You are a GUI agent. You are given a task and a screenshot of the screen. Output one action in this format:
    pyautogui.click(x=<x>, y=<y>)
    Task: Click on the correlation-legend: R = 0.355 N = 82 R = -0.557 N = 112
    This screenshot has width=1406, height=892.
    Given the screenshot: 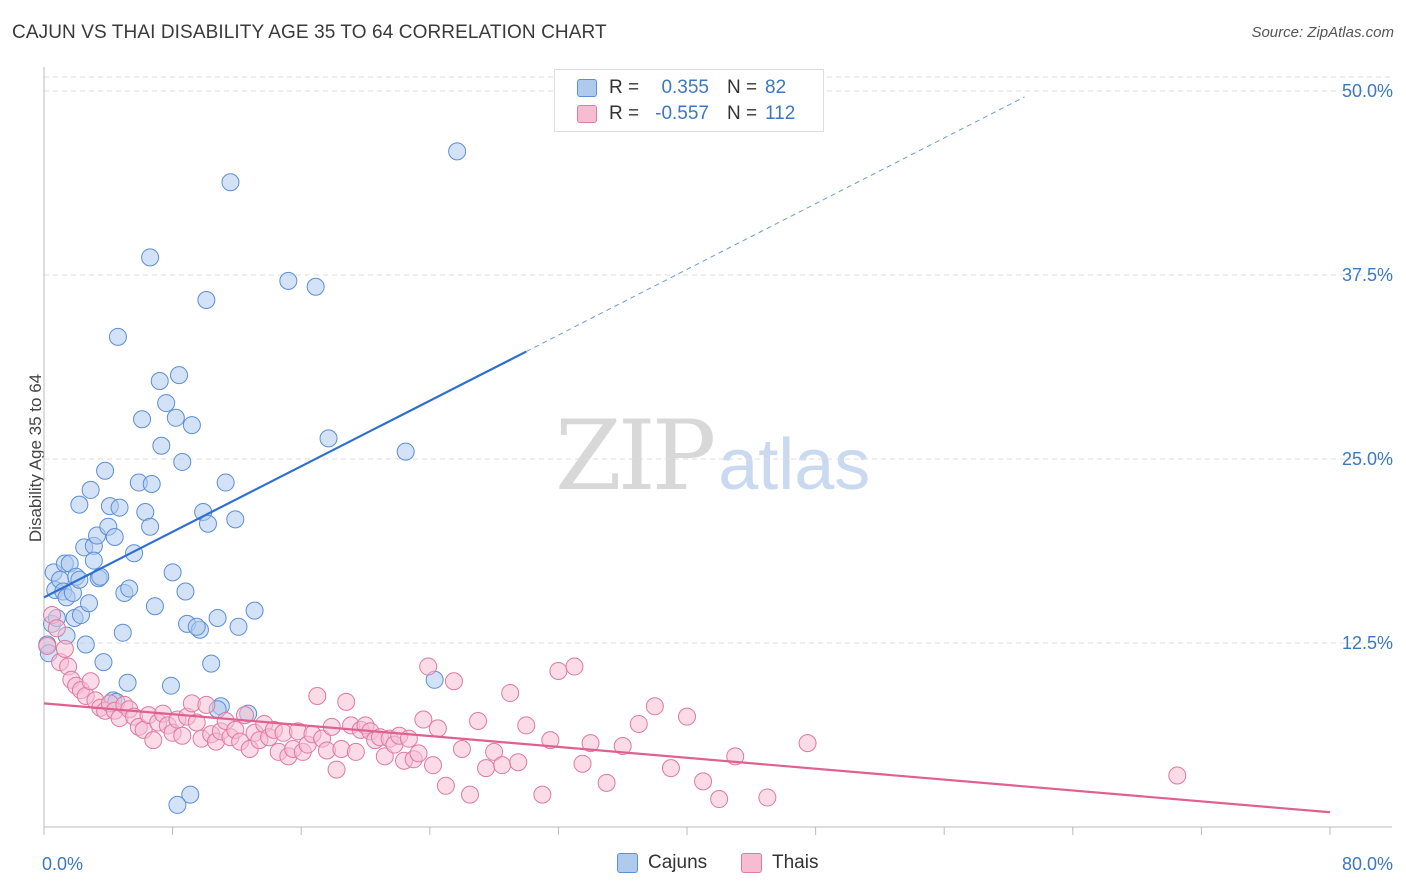 What is the action you would take?
    pyautogui.click(x=689, y=100)
    